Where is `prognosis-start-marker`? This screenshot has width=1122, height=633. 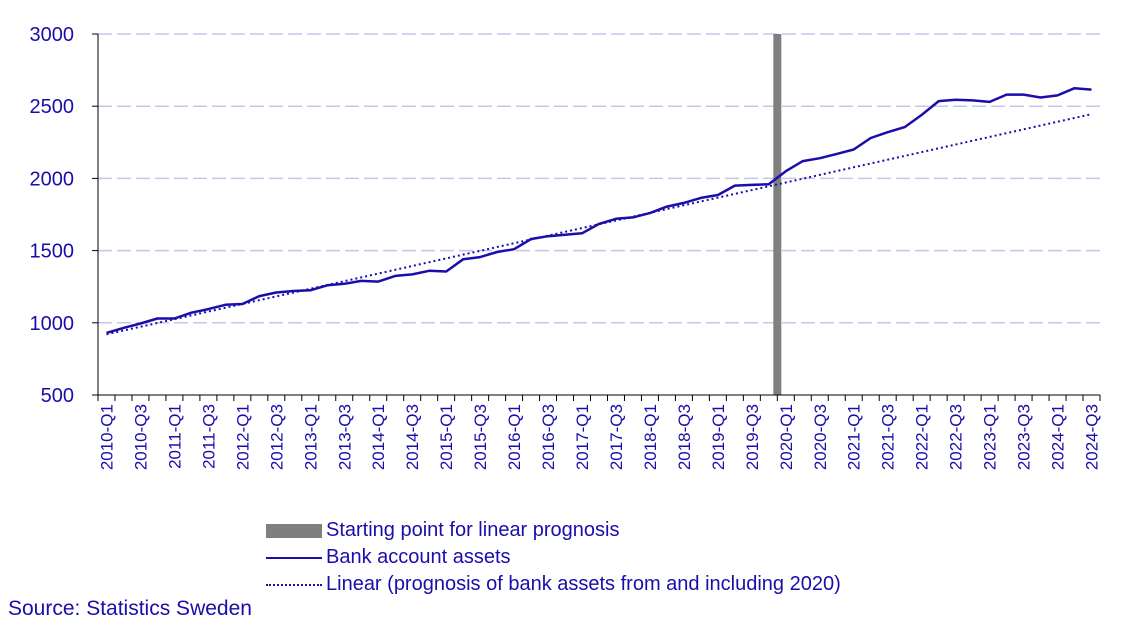
prognosis-start-marker is located at coordinates (777, 214).